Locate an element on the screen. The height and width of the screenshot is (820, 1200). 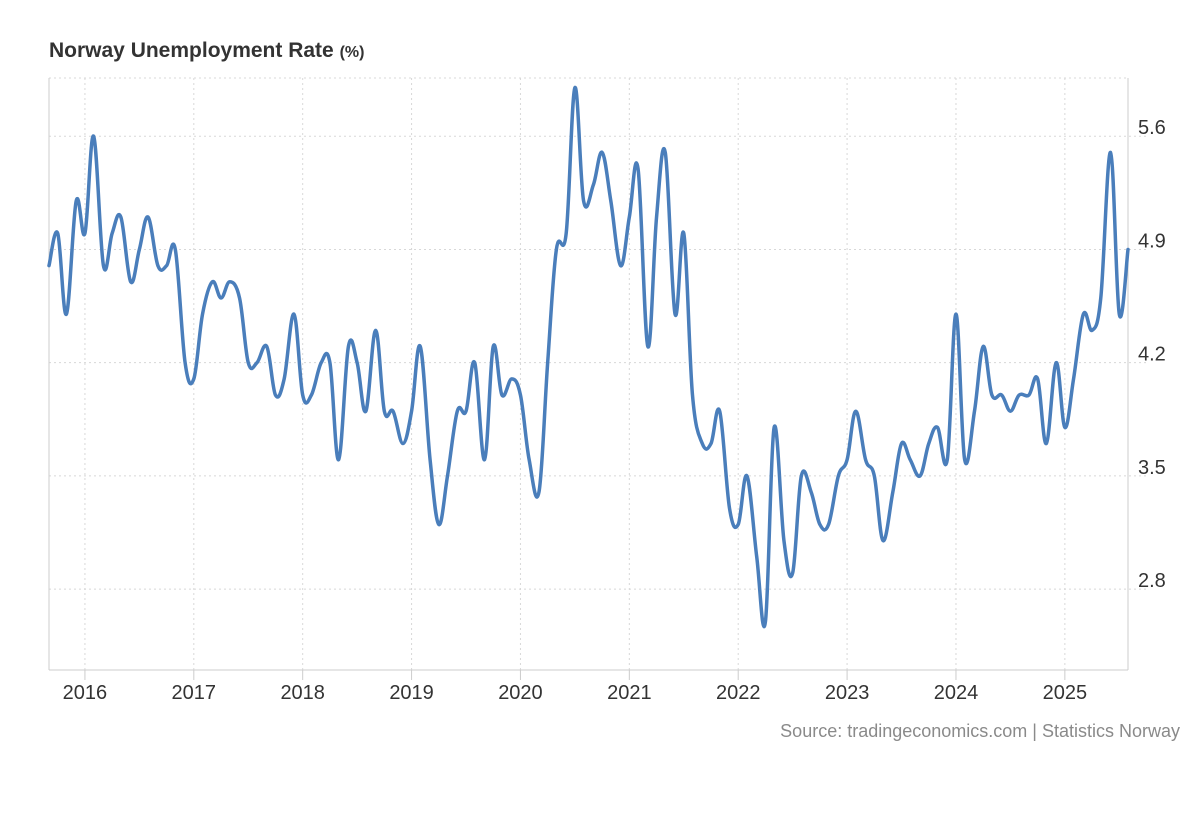
y-tick-label: 2.8 is located at coordinates (1152, 581).